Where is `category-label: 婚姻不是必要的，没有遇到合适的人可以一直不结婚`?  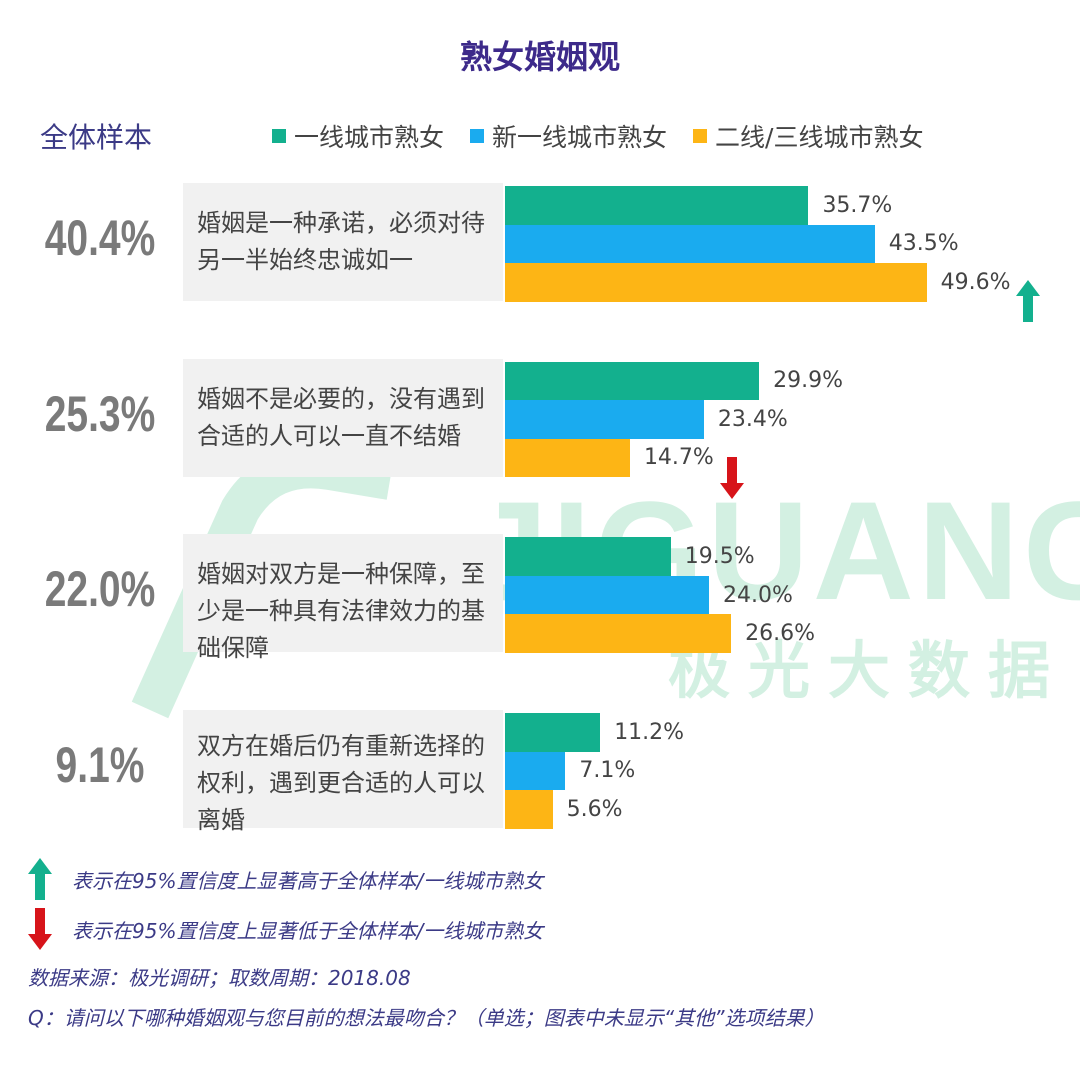
category-label: 婚姻不是必要的，没有遇到合适的人可以一直不结婚 is located at coordinates (341, 417).